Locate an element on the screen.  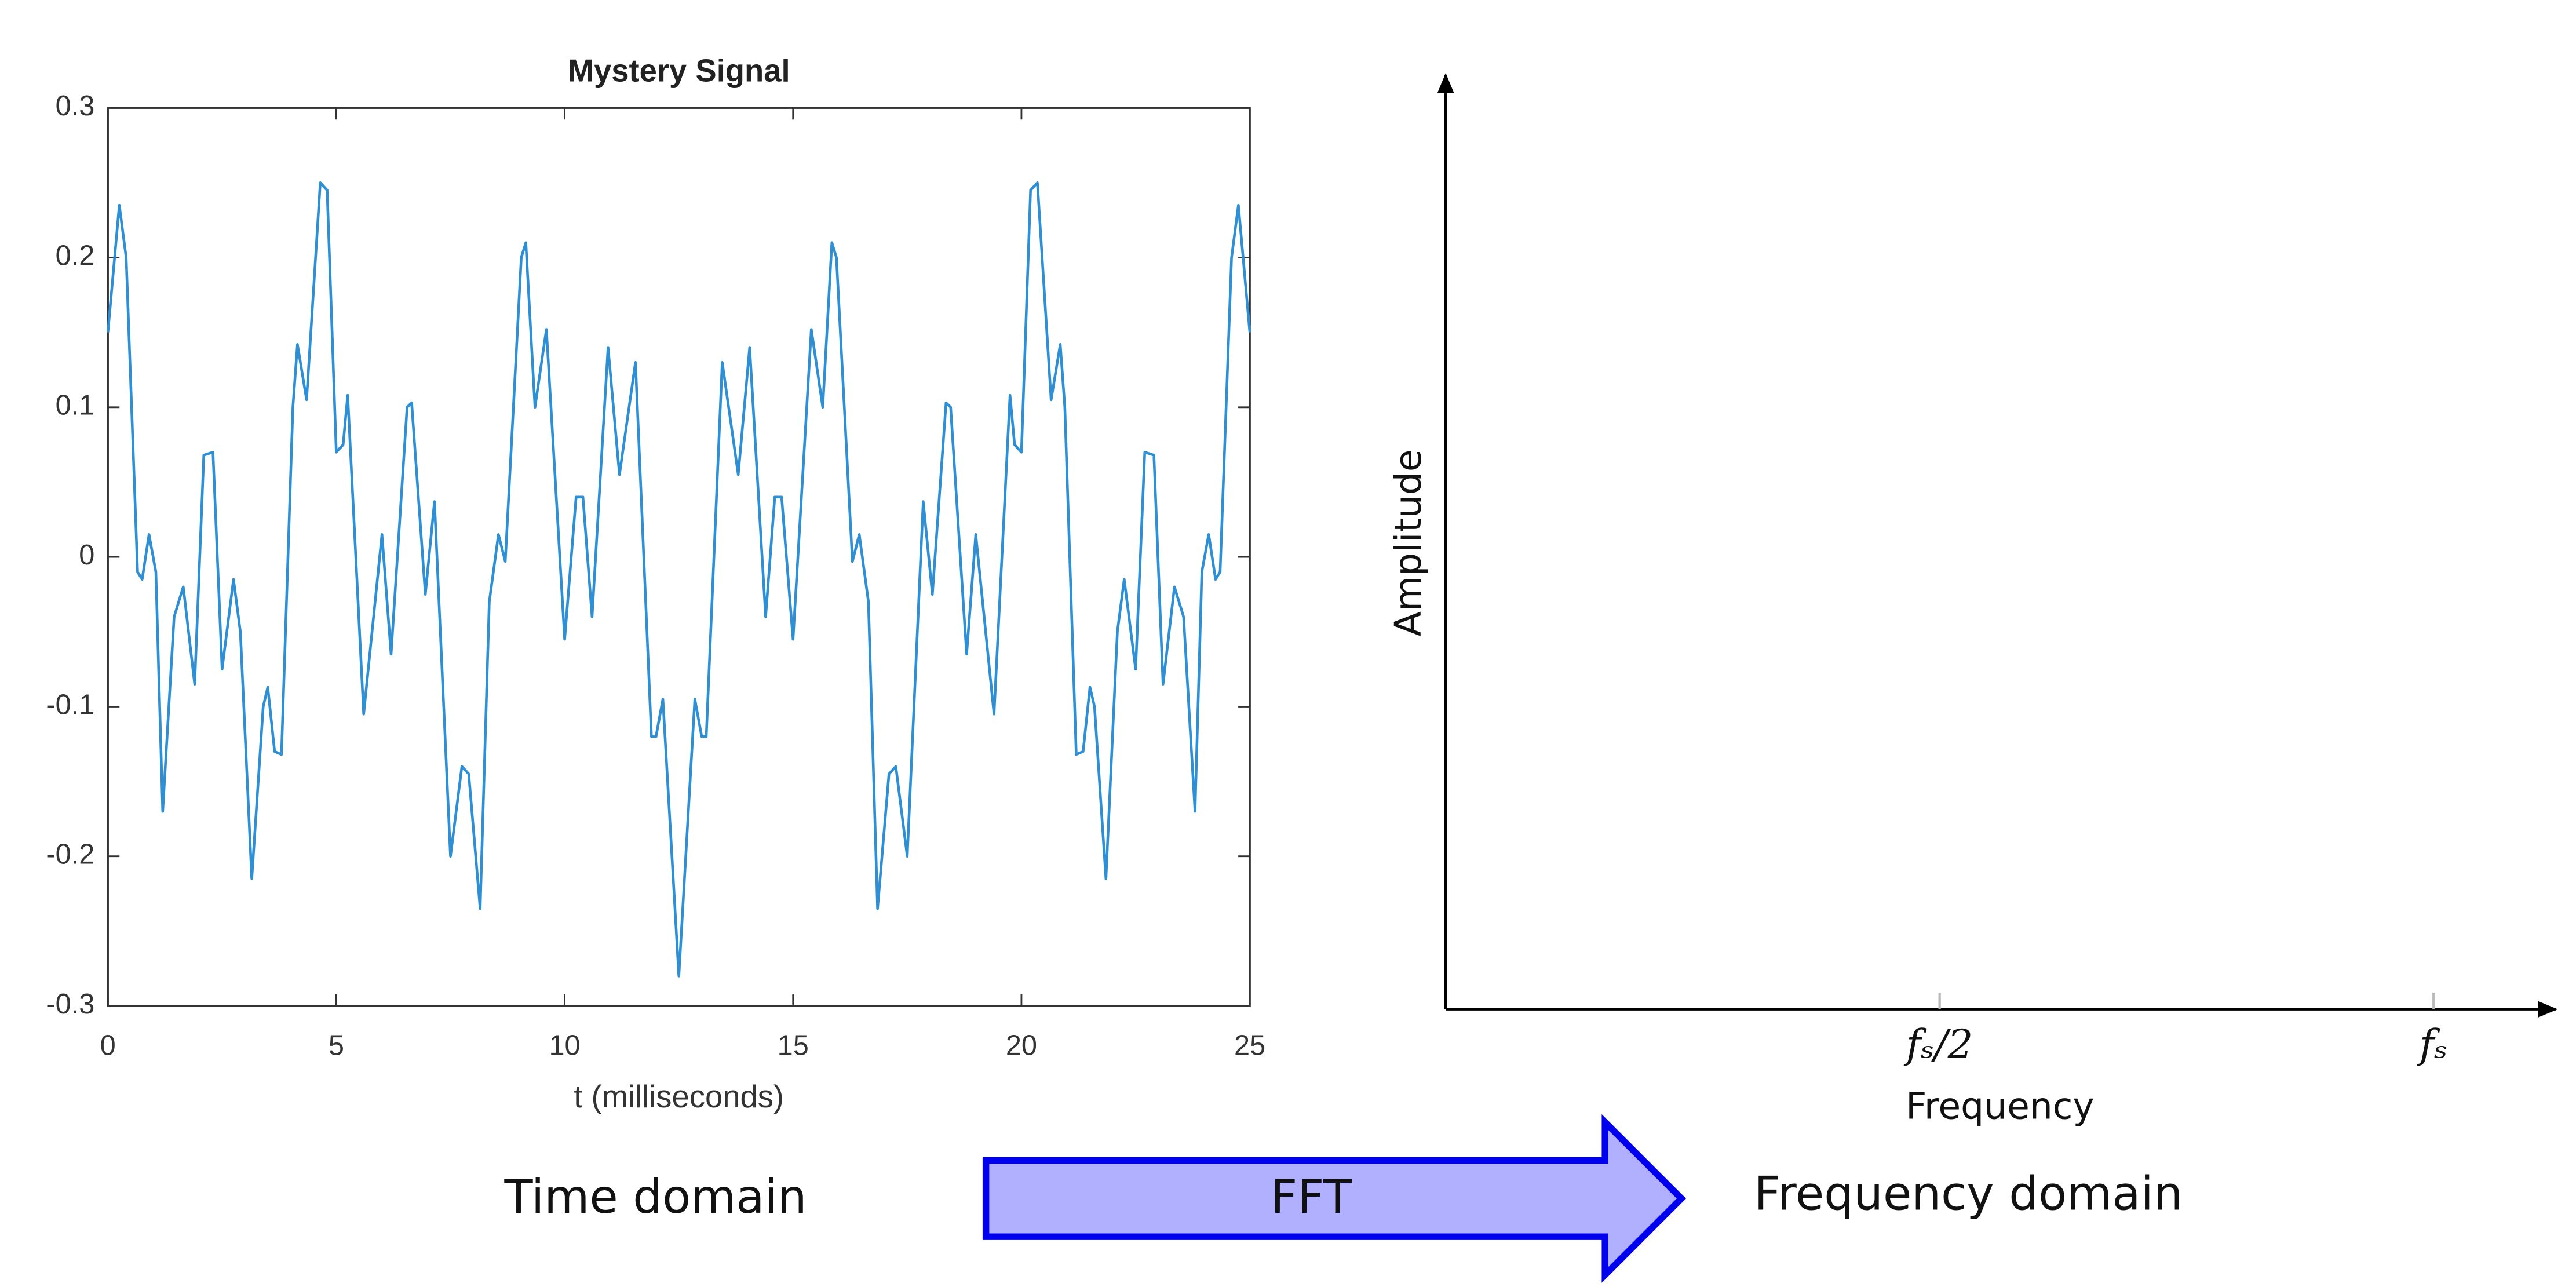
y-tick-label: -0.3 is located at coordinates (70, 1004).